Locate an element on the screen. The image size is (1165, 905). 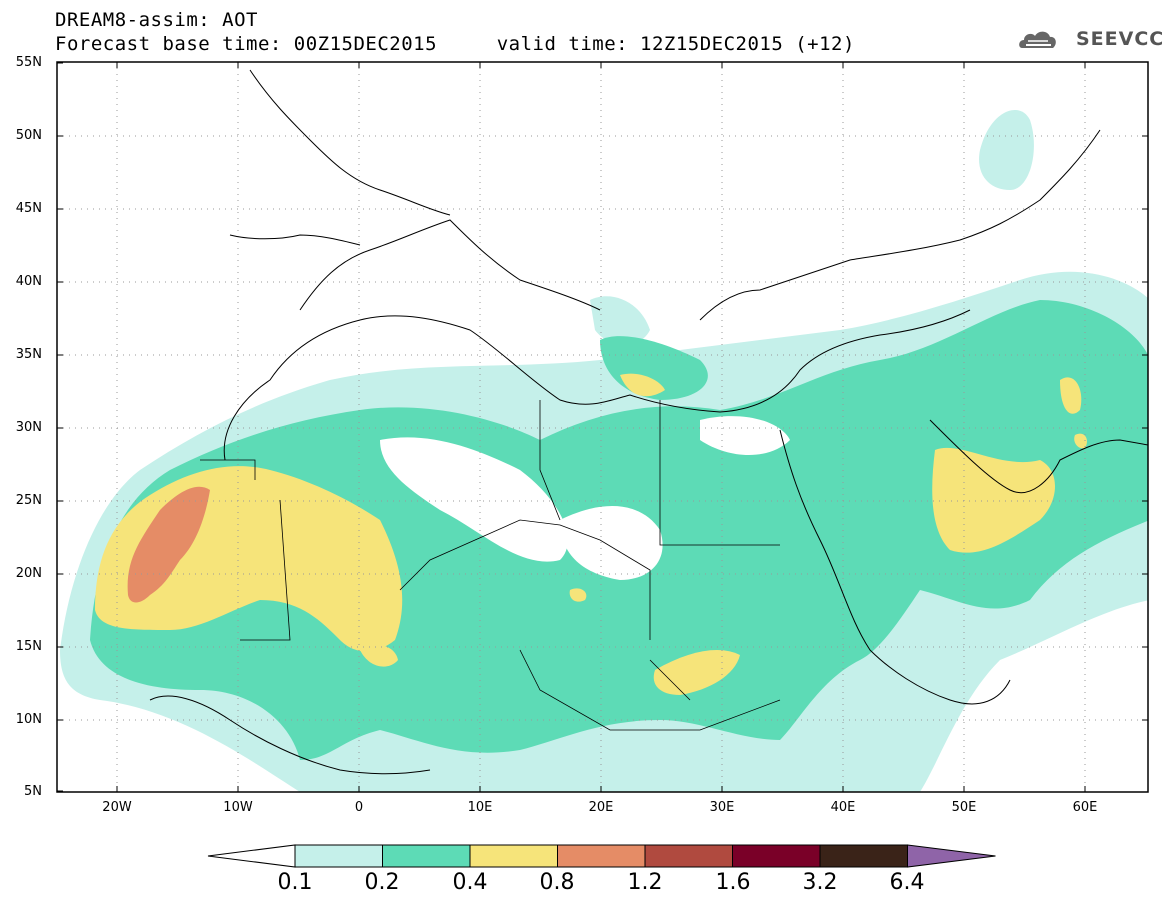
colorbar-arrow-above is located at coordinates (951, 856).